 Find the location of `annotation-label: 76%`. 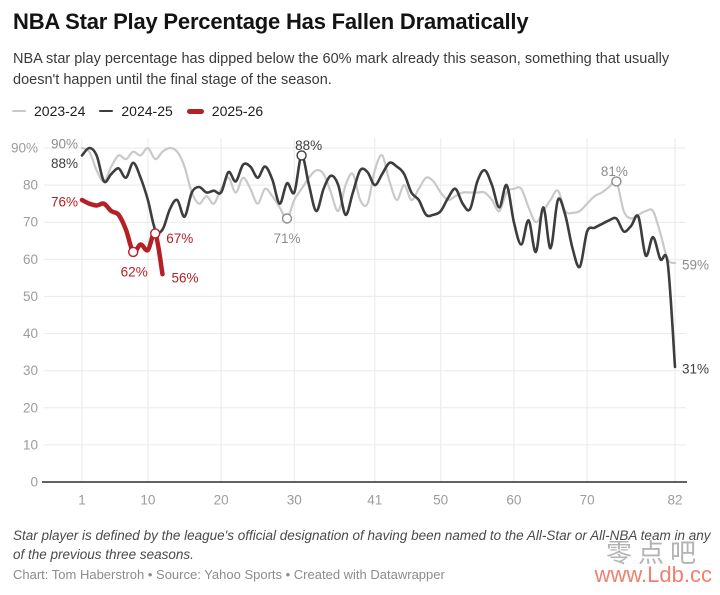

annotation-label: 76% is located at coordinates (64, 202).